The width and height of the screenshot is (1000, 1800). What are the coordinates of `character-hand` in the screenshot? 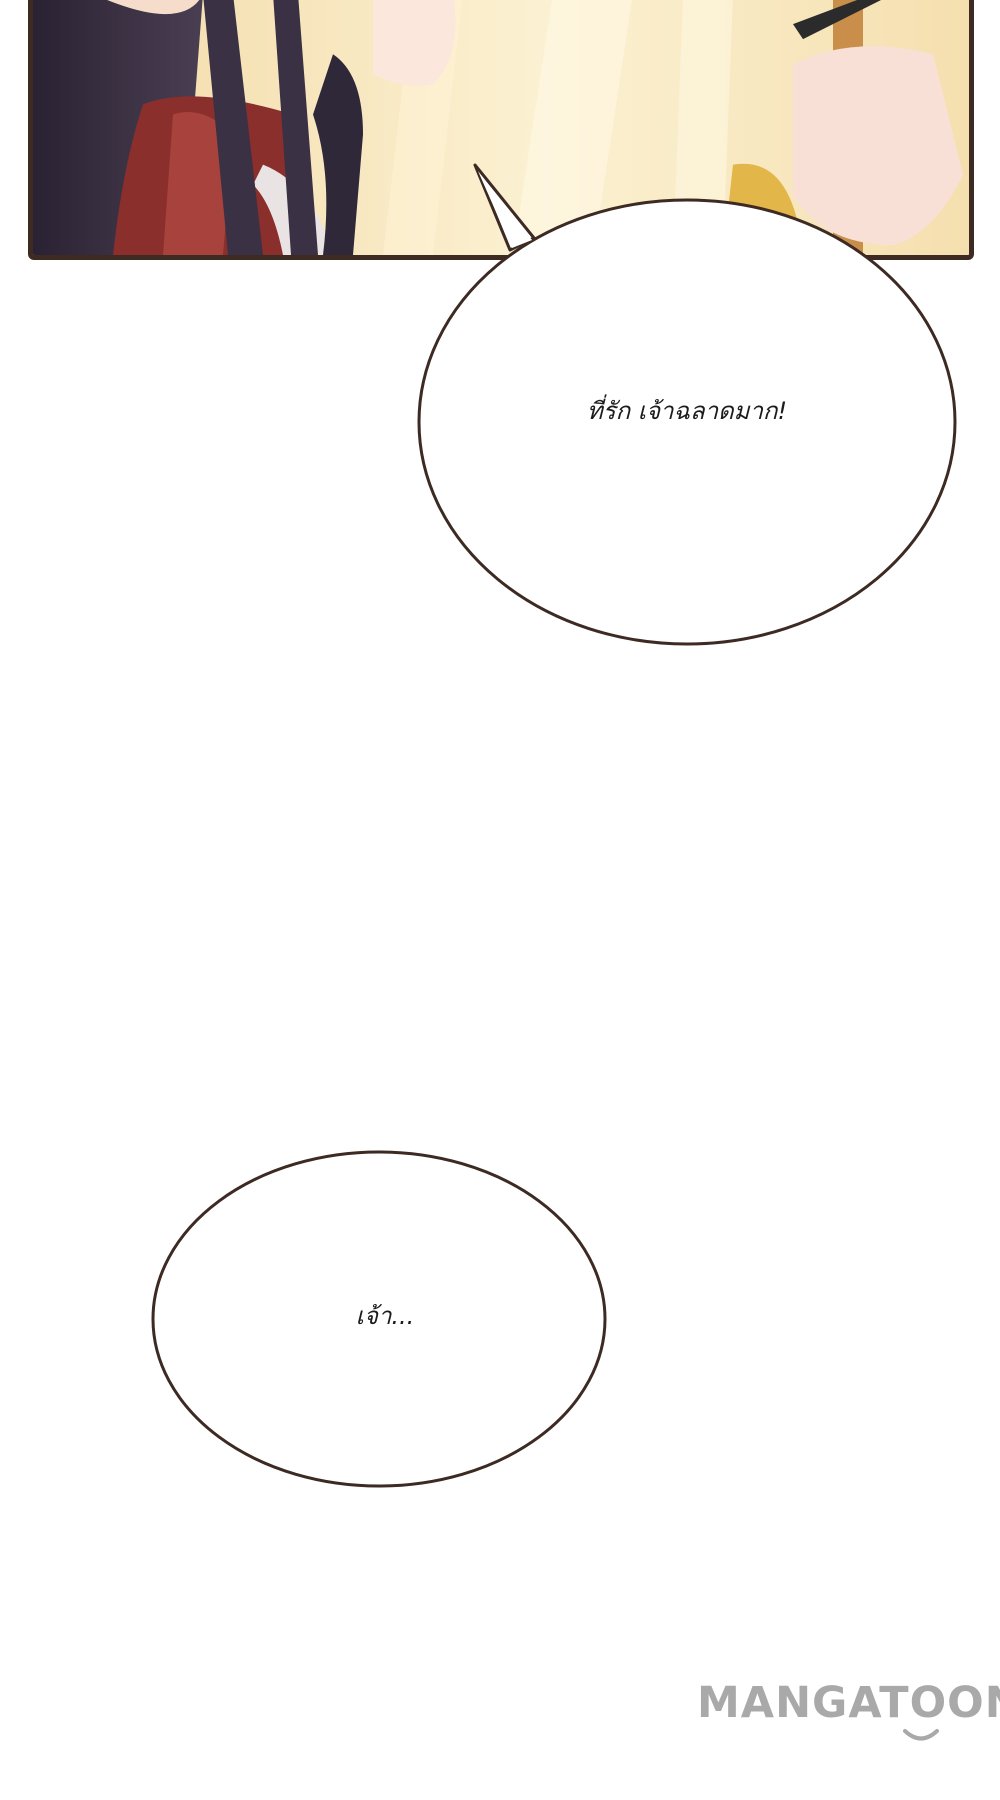 It's located at (878, 145).